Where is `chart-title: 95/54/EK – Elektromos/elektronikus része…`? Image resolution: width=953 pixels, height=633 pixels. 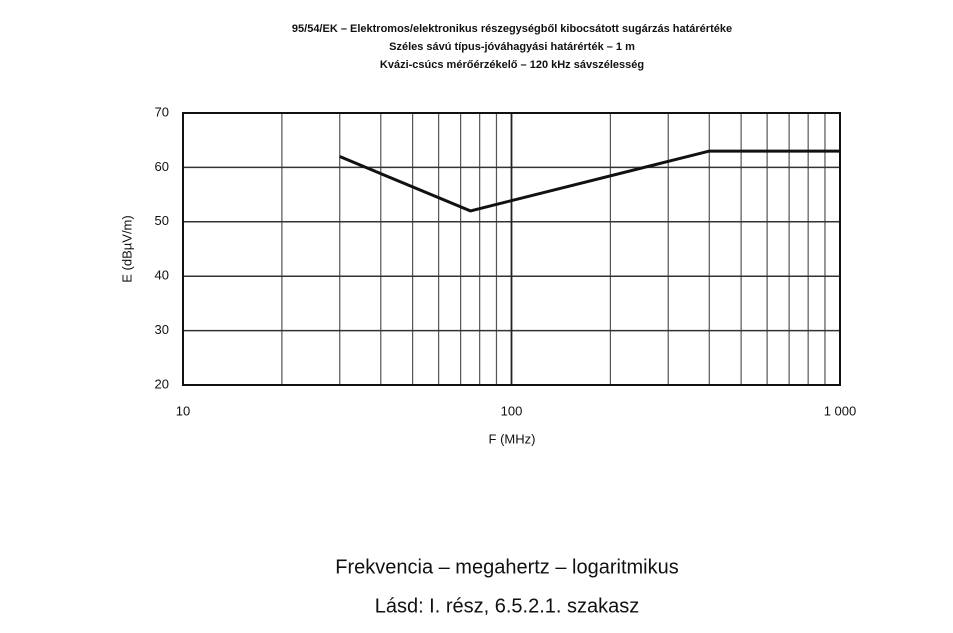 chart-title: 95/54/EK – Elektromos/elektronikus része… is located at coordinates (512, 29).